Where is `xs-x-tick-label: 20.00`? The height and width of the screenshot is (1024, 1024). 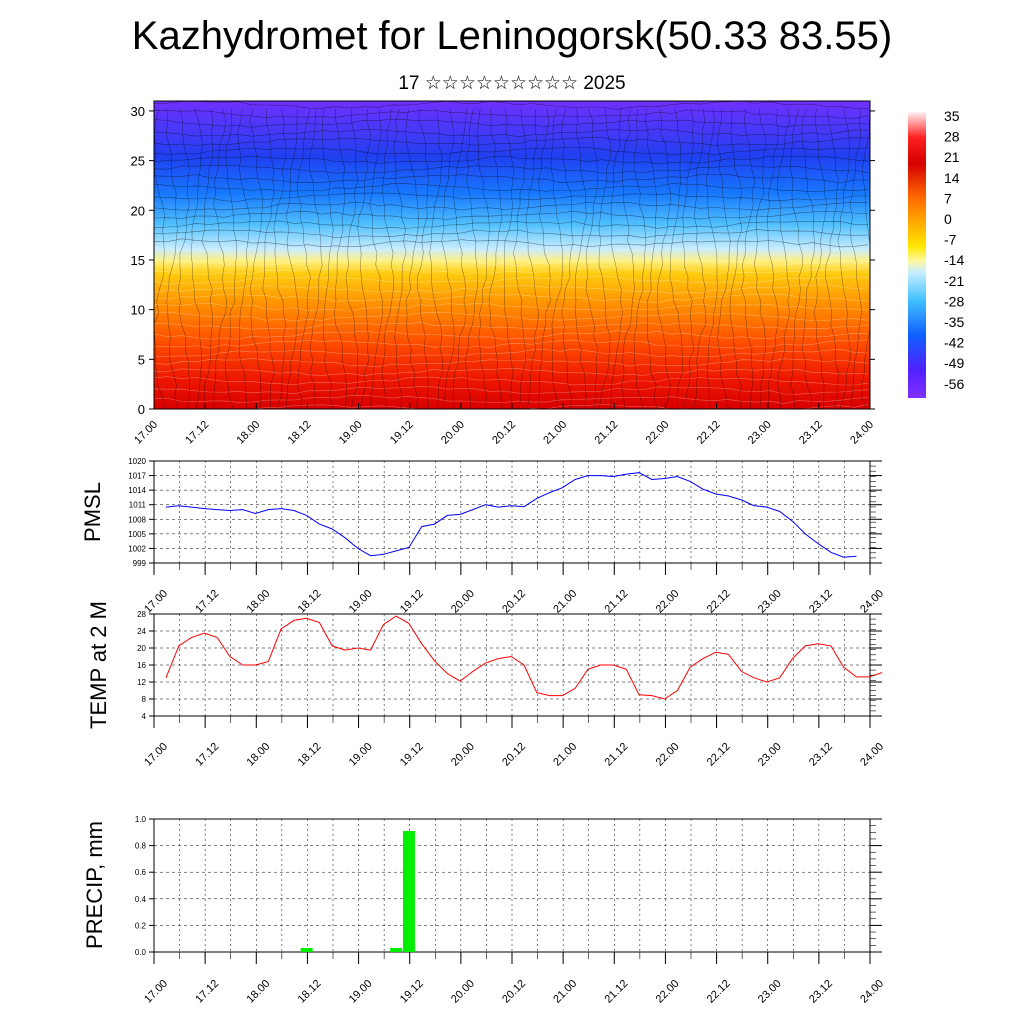 xs-x-tick-label: 20.00 is located at coordinates (453, 433).